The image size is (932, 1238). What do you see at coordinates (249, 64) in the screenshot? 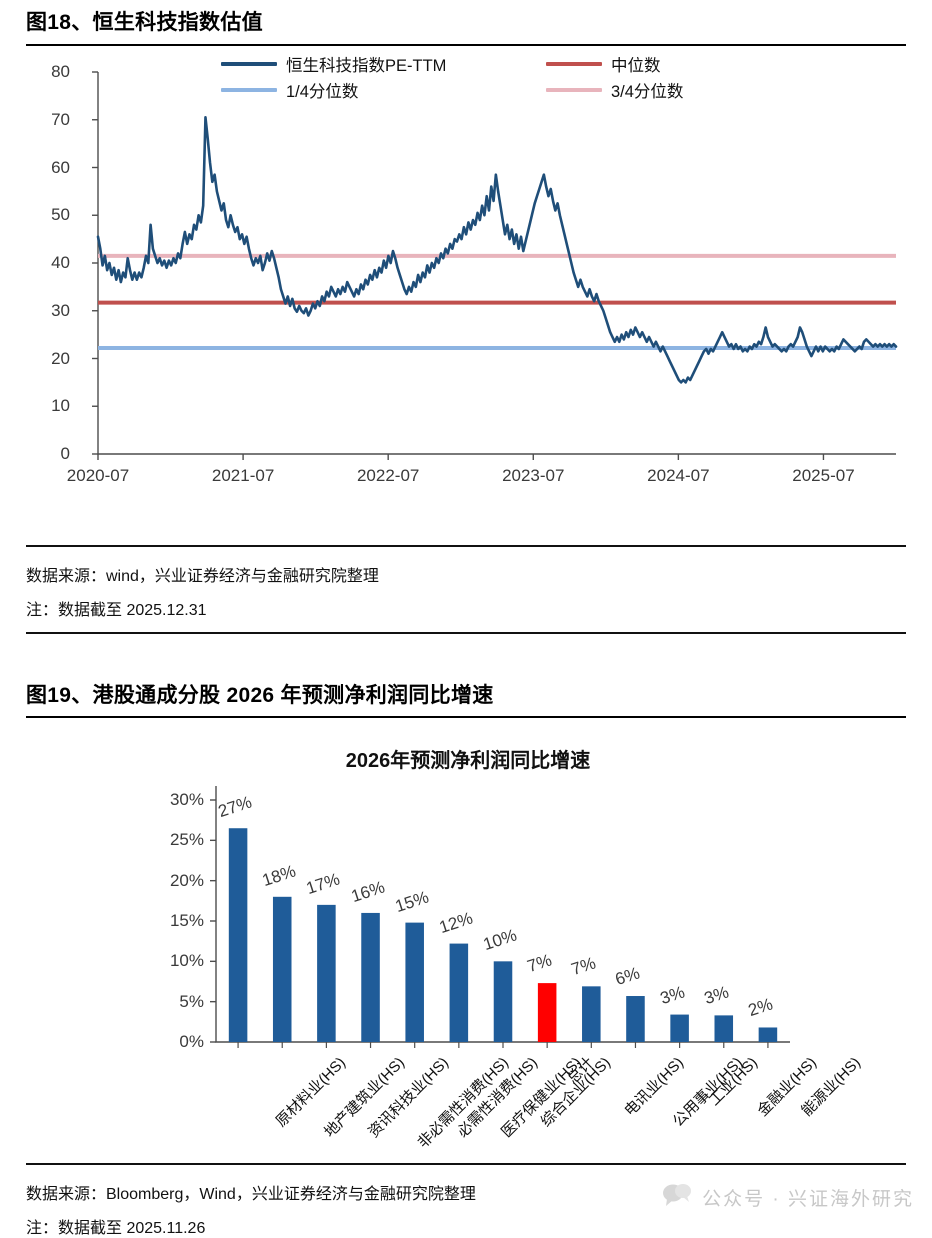
I see `legend-line-pe` at bounding box center [249, 64].